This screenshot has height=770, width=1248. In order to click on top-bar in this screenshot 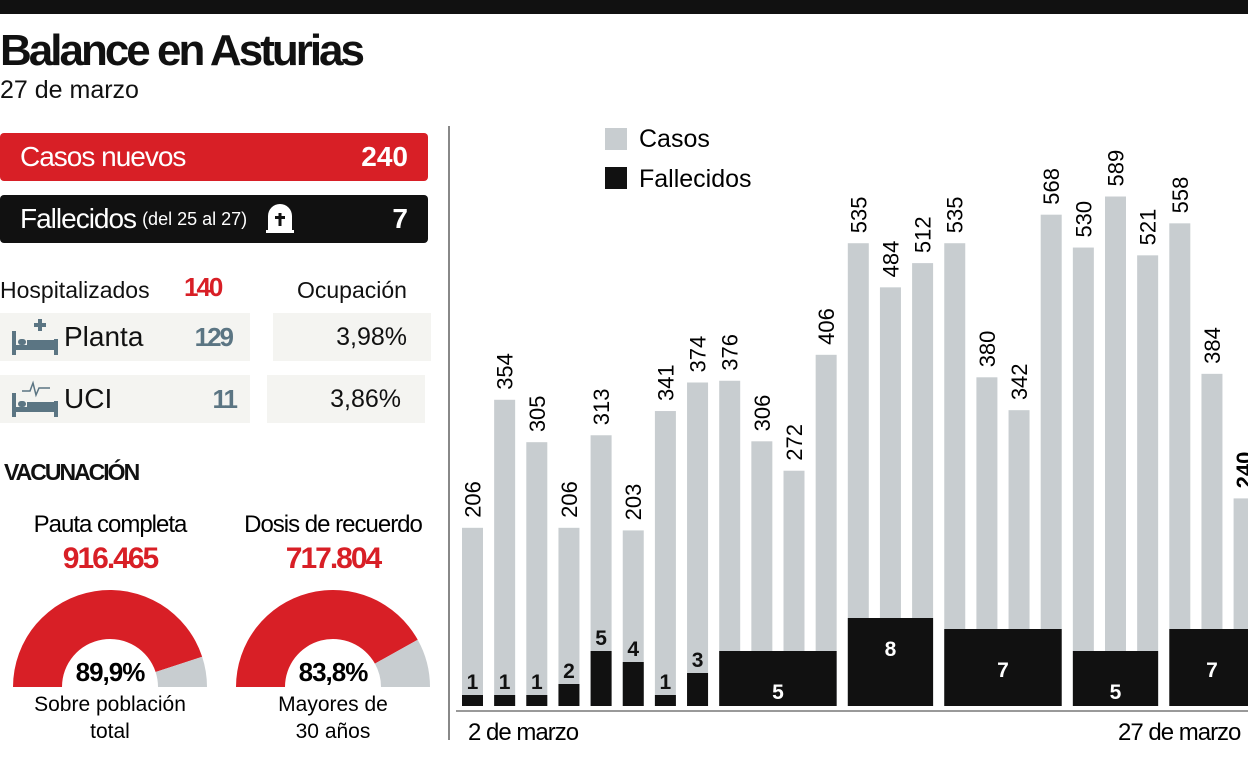, I will do `click(624, 7)`.